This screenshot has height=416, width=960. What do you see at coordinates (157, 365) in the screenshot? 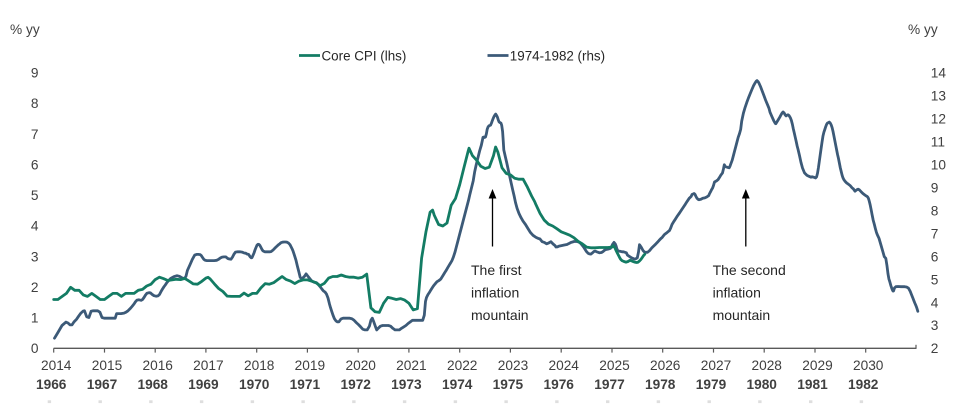
I see `svg-text: 2016` at bounding box center [157, 365].